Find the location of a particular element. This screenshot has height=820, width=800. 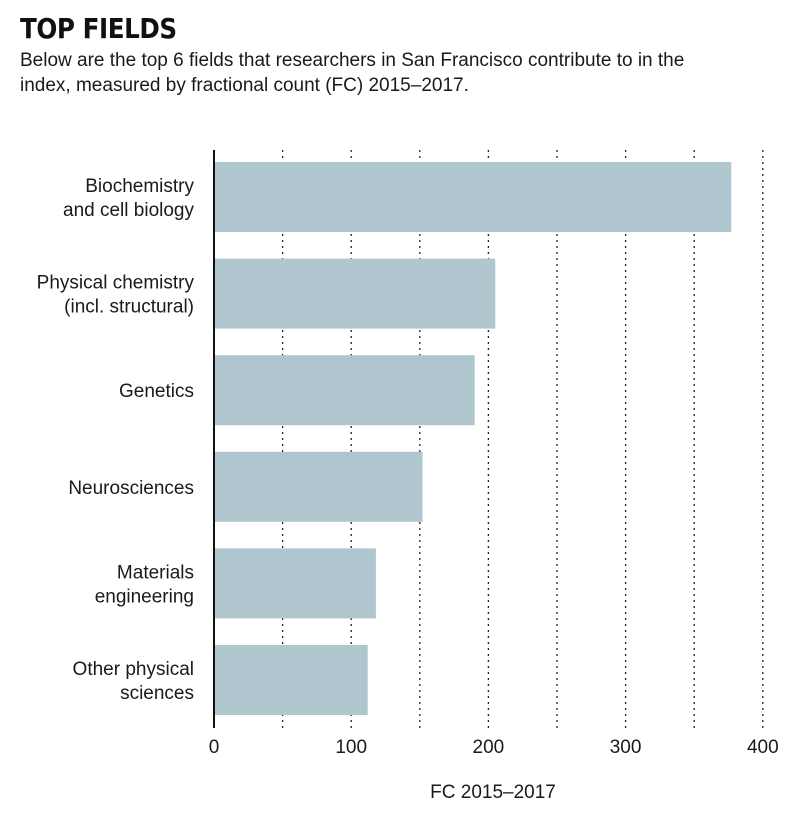

category-label: Biochemistry and cell biology is located at coordinates (128, 198).